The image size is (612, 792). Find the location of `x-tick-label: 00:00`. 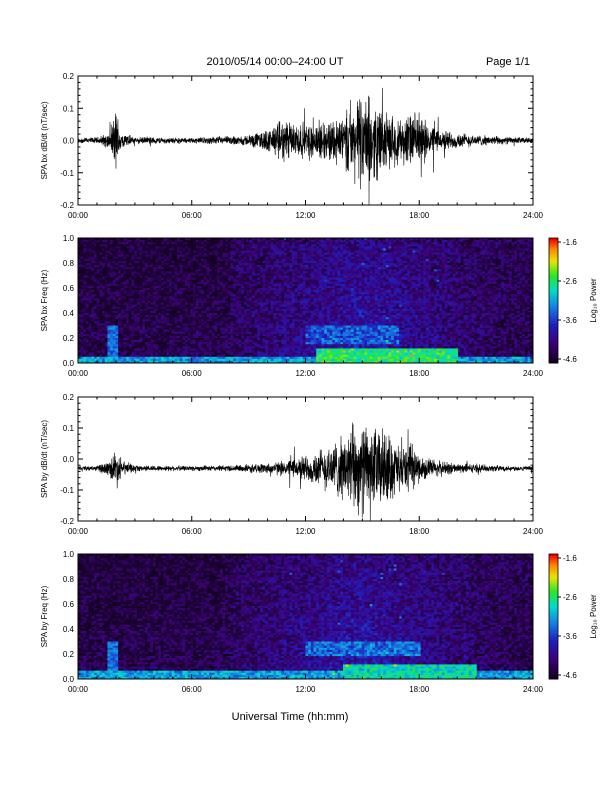

x-tick-label: 00:00 is located at coordinates (78, 215).